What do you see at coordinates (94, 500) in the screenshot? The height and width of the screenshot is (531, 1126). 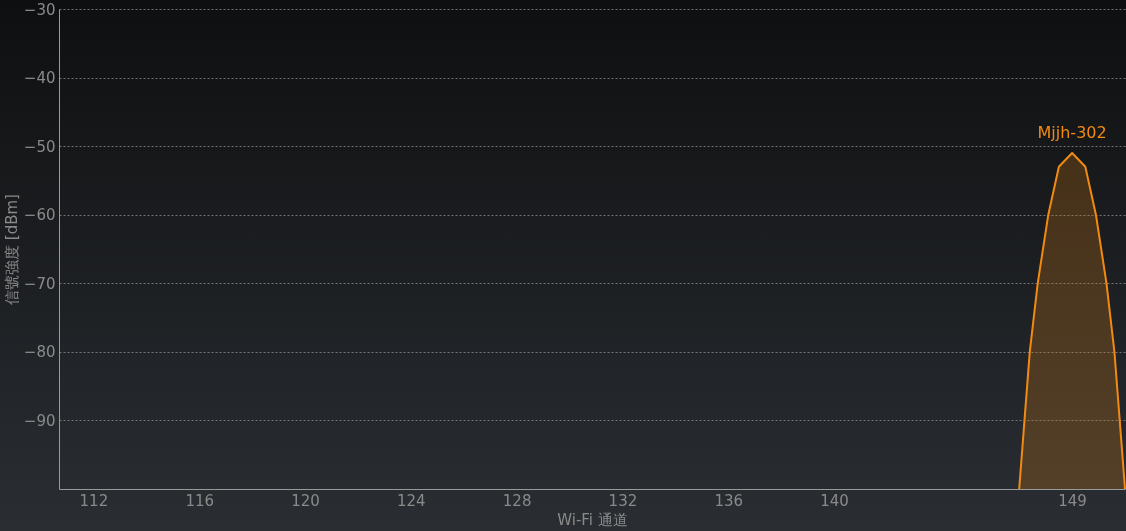 I see `x-tick-label: 112` at bounding box center [94, 500].